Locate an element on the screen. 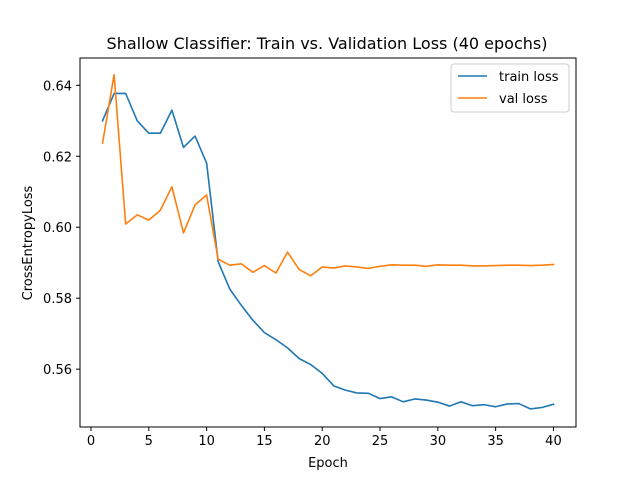  x-tick-label: 15 is located at coordinates (264, 441).